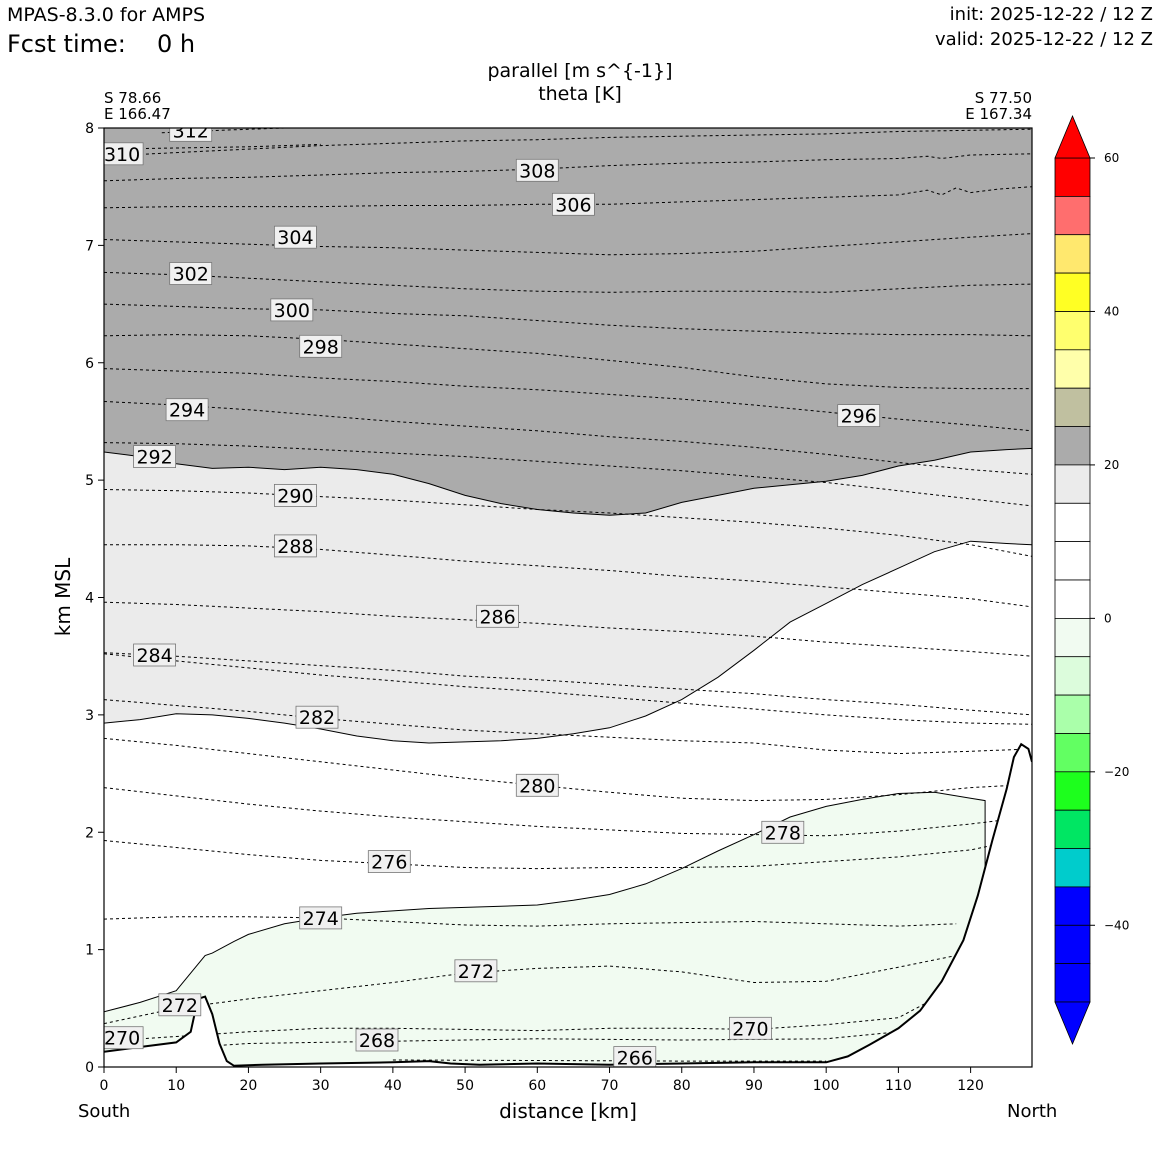 The height and width of the screenshot is (1160, 1160). I want to click on isentrope-label-text: 292, so click(154, 458).